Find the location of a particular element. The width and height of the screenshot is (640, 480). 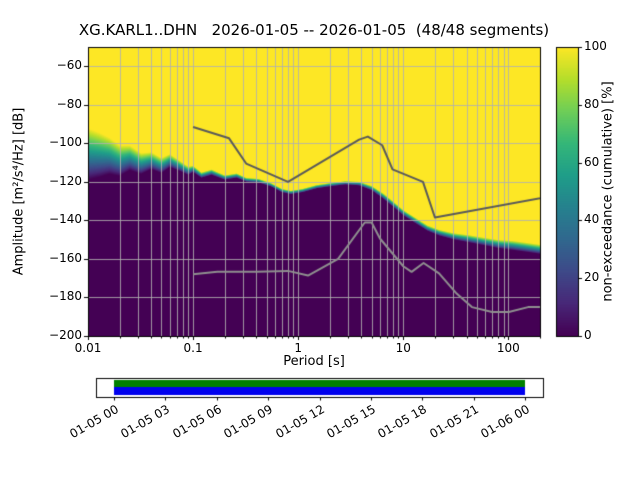

y-tick-label: −60 is located at coordinates (69, 65).